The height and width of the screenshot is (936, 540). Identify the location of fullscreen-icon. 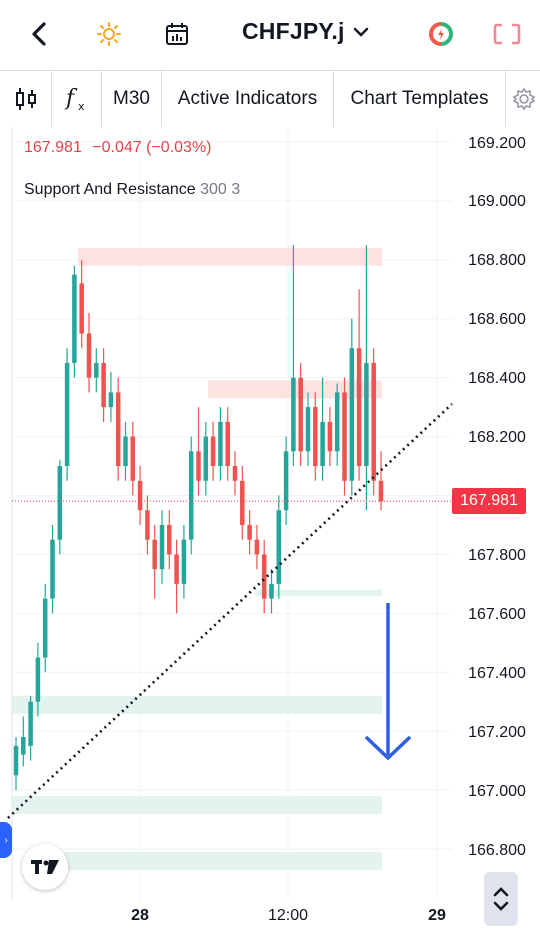
(507, 34).